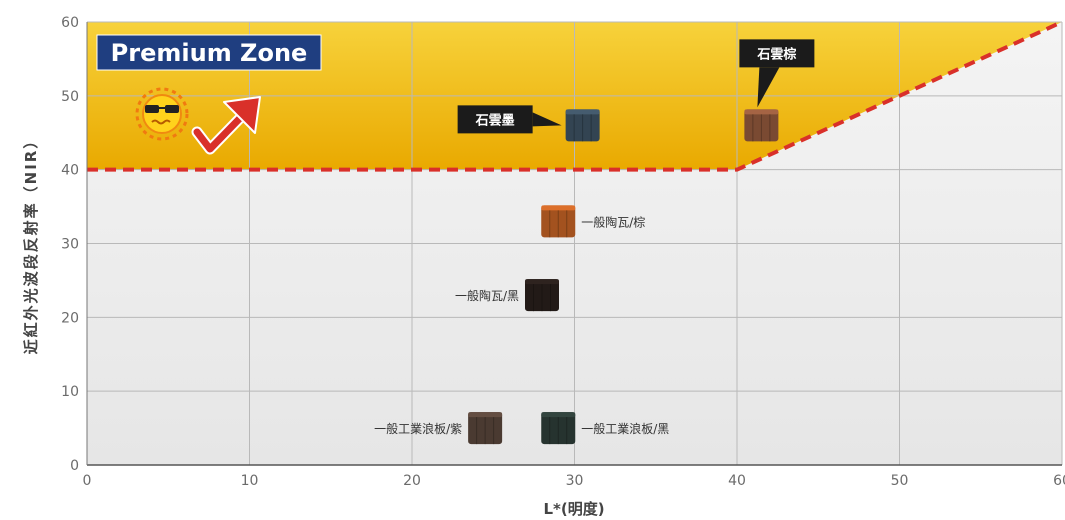 This screenshot has height=520, width=1065. What do you see at coordinates (900, 481) in the screenshot?
I see `x-tick-label: 50` at bounding box center [900, 481].